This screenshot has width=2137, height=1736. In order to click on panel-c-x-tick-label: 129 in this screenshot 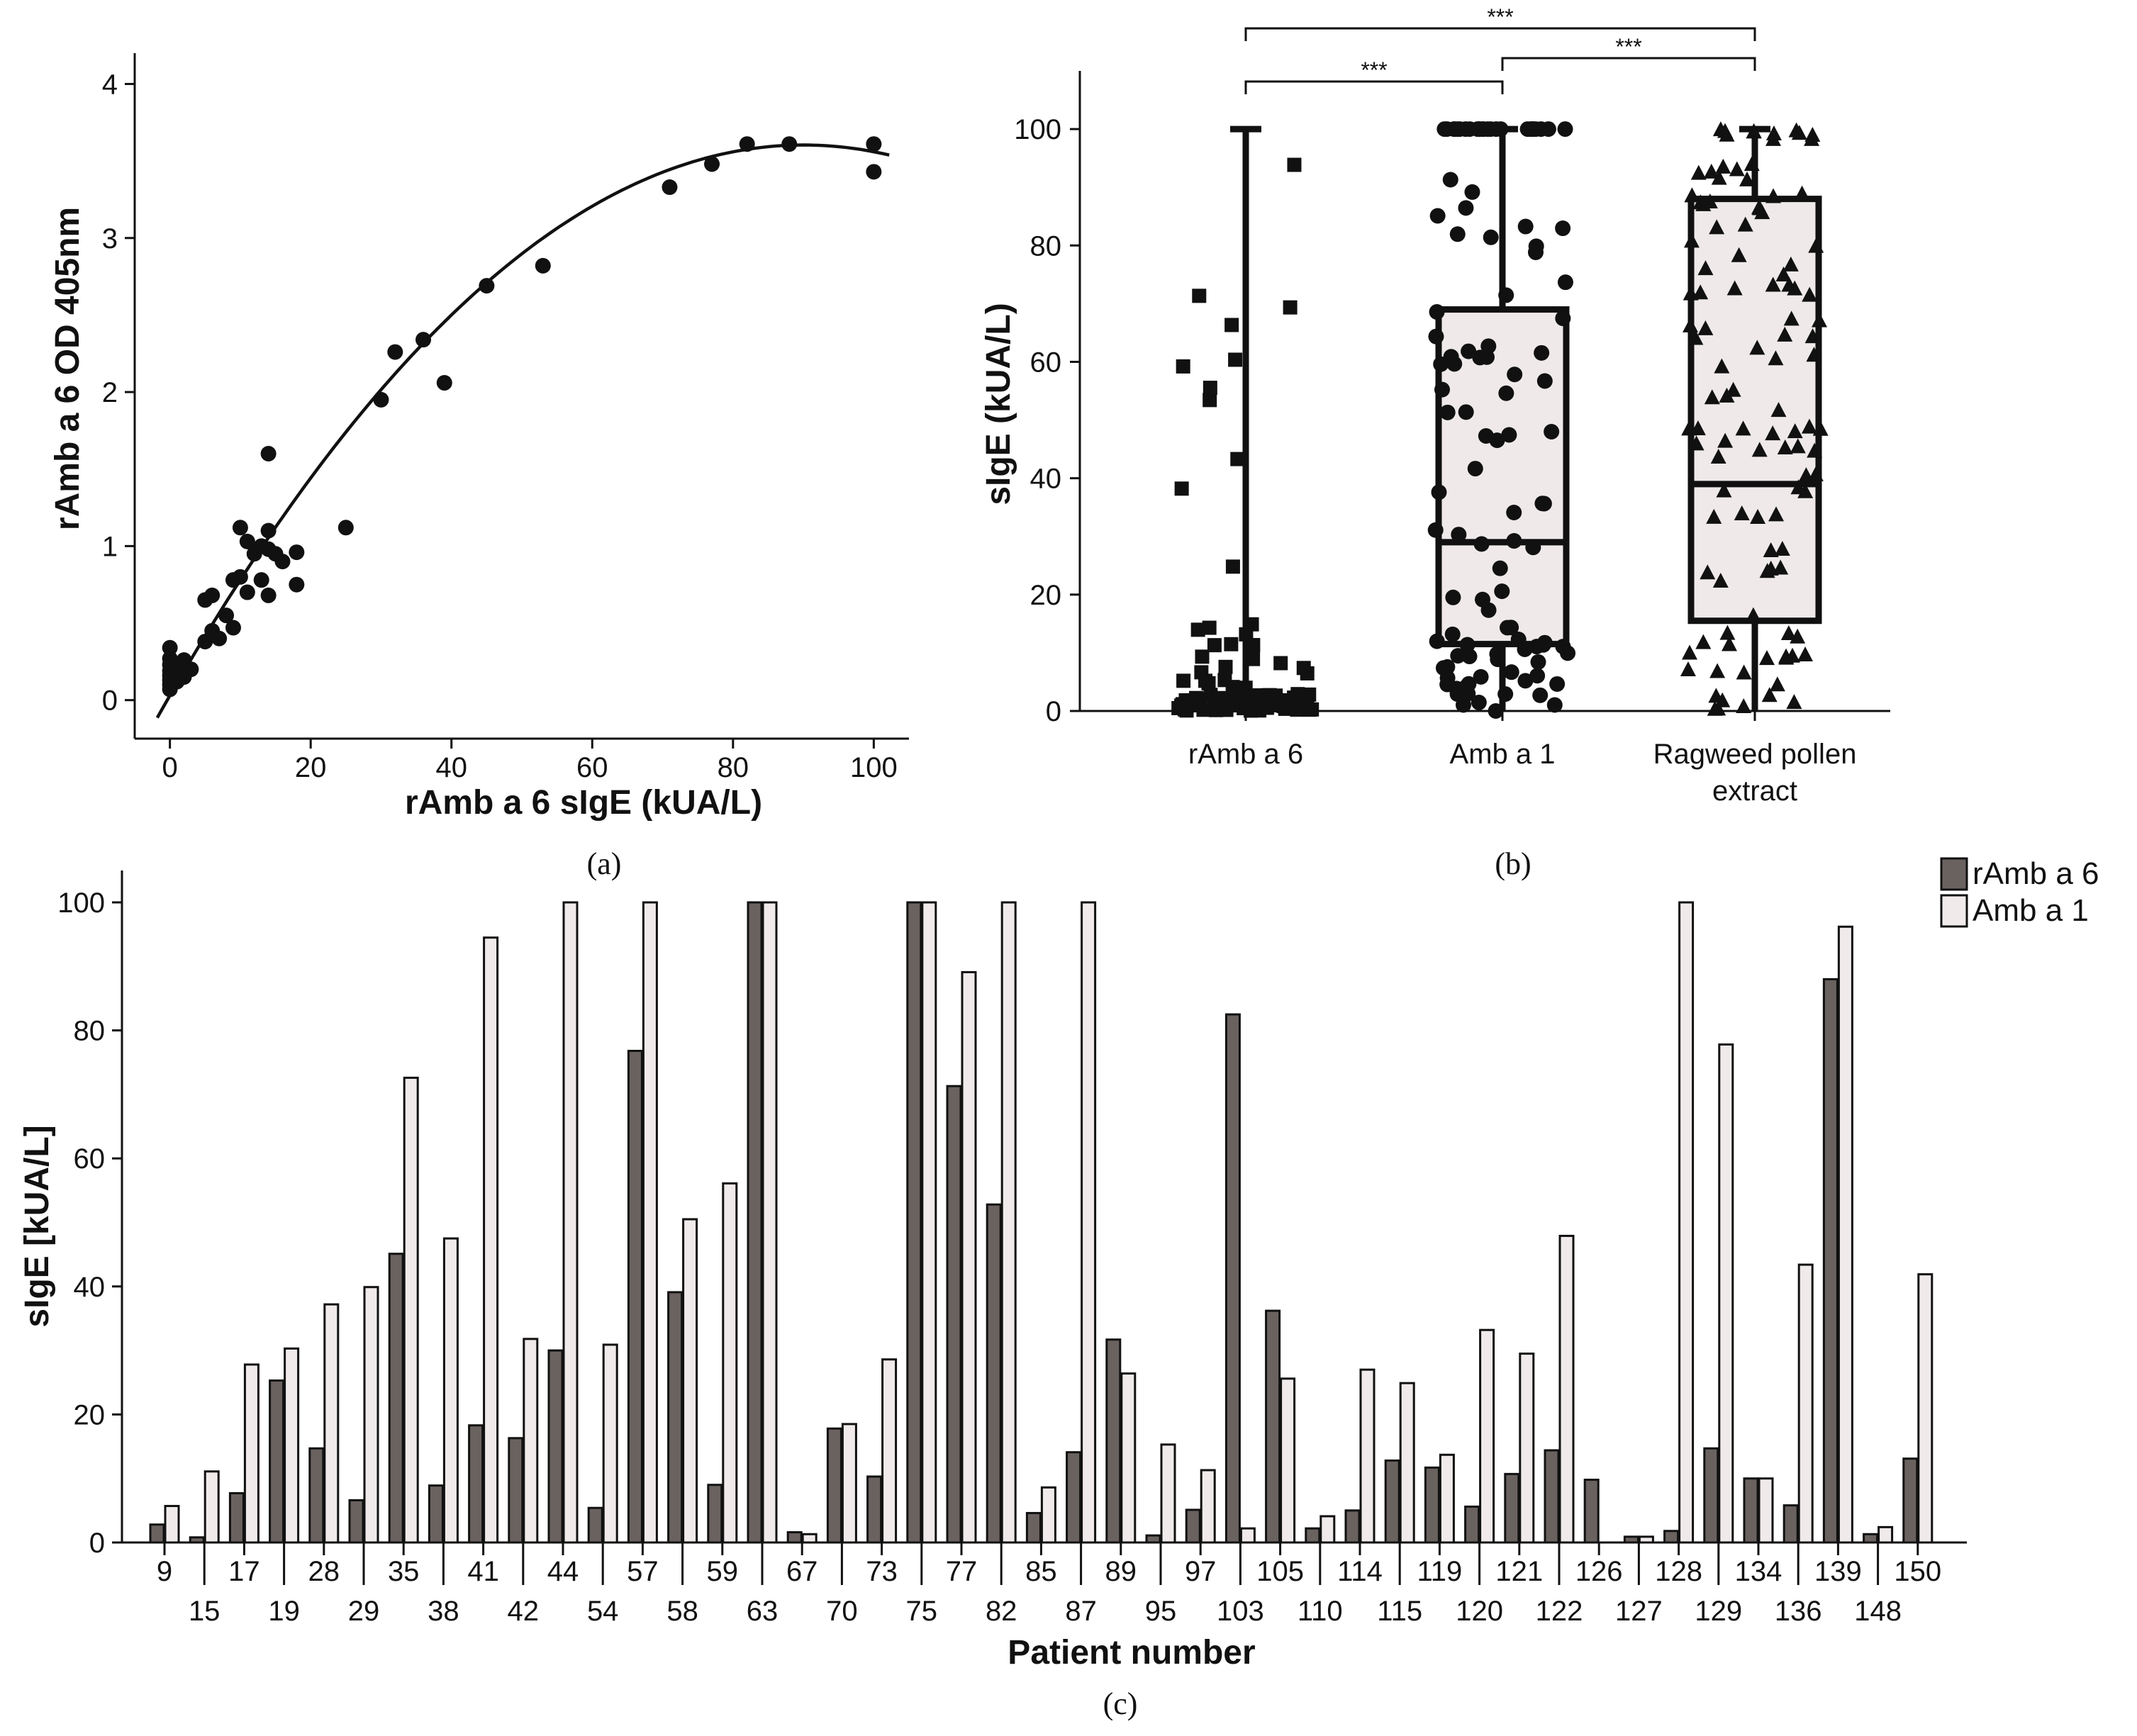, I will do `click(1718, 1611)`.